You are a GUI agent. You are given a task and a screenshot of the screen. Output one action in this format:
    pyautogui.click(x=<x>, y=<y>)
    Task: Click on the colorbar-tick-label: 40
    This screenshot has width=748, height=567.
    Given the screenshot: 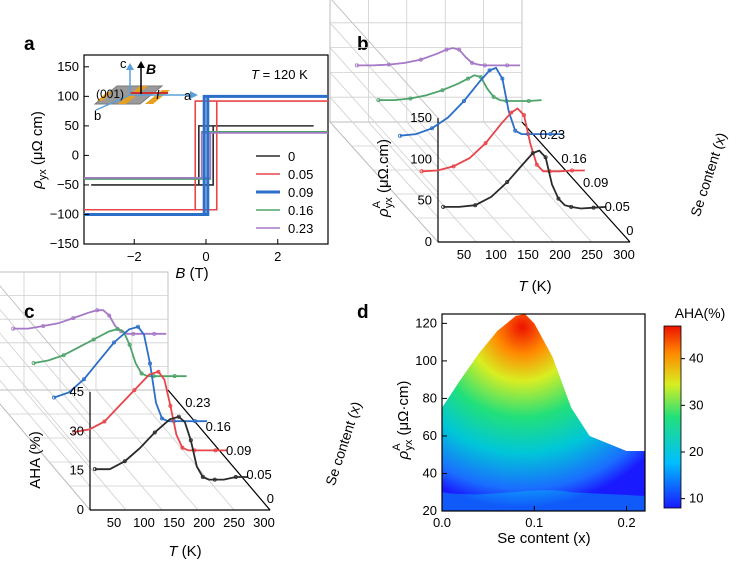 What is the action you would take?
    pyautogui.click(x=696, y=358)
    